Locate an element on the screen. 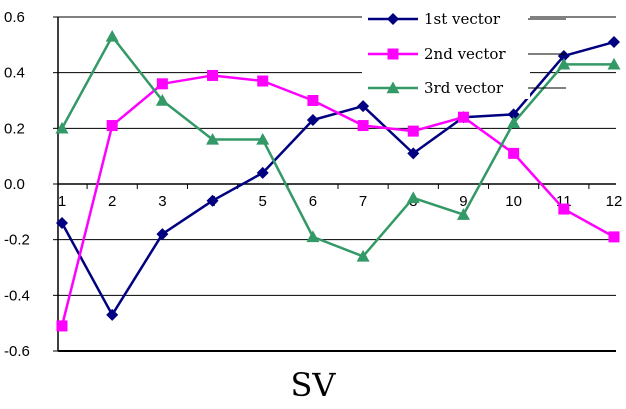 The height and width of the screenshot is (409, 626). legend-label: 1st vector is located at coordinates (462, 19).